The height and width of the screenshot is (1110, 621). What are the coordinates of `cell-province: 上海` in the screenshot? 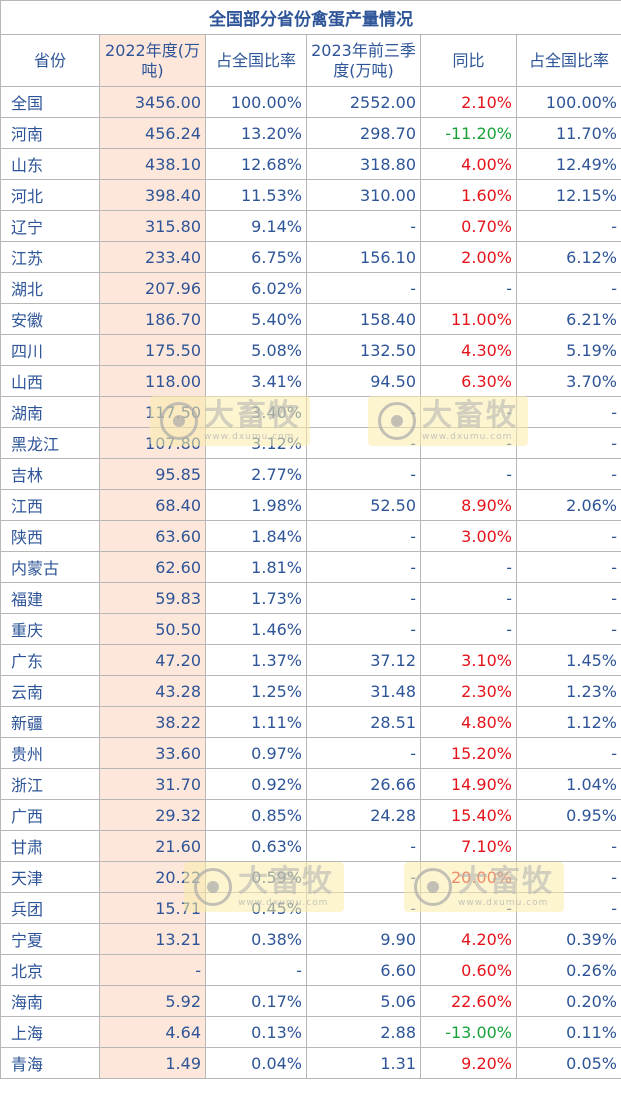 It's located at (50, 1032).